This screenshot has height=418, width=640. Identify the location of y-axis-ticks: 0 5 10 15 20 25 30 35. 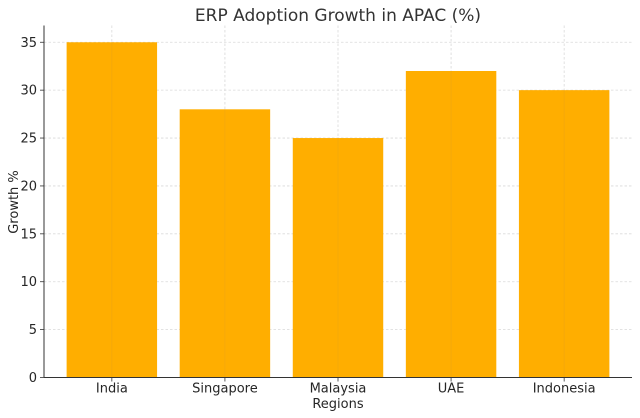
(32, 211).